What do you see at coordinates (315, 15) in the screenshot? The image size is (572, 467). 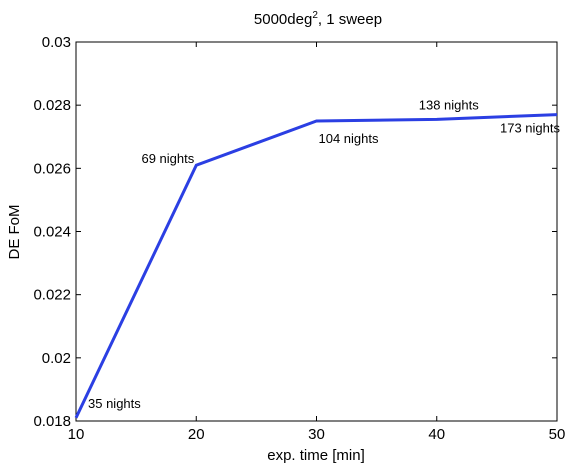 I see `chart-title-superscript: 2` at bounding box center [315, 15].